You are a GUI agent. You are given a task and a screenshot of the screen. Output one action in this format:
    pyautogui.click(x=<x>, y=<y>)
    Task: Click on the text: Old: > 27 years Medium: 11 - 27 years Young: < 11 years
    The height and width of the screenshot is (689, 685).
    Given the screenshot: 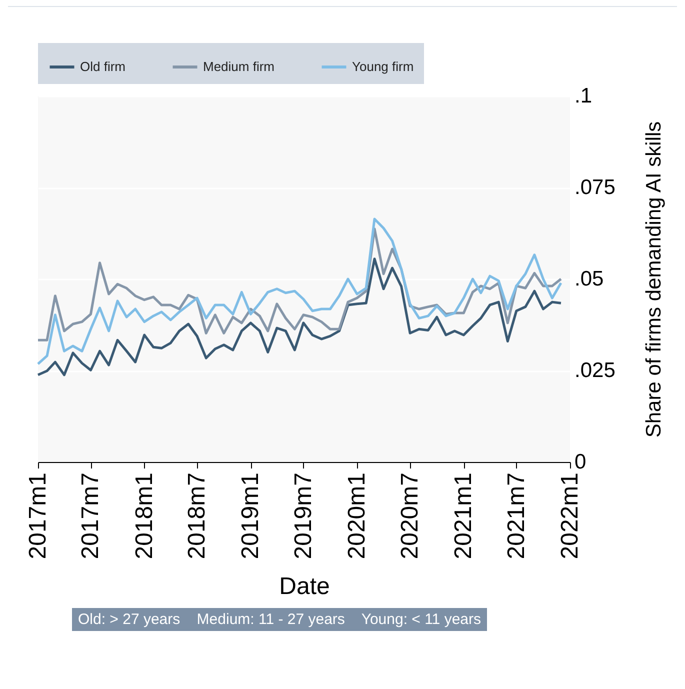 What is the action you would take?
    pyautogui.click(x=280, y=619)
    